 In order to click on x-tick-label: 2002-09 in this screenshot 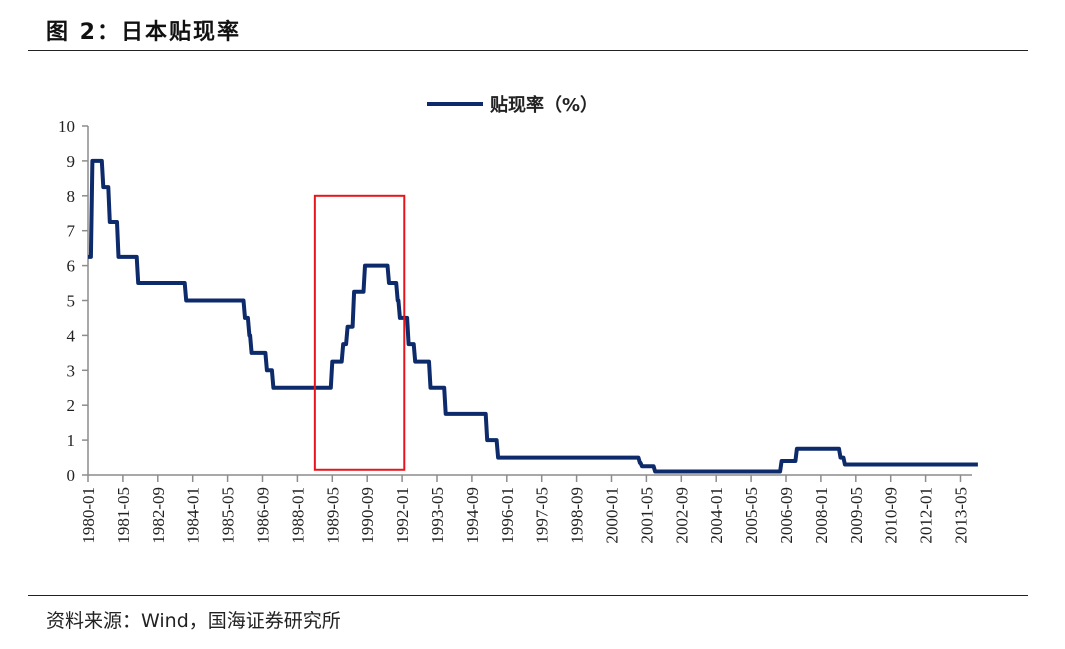, I will do `click(681, 515)`.